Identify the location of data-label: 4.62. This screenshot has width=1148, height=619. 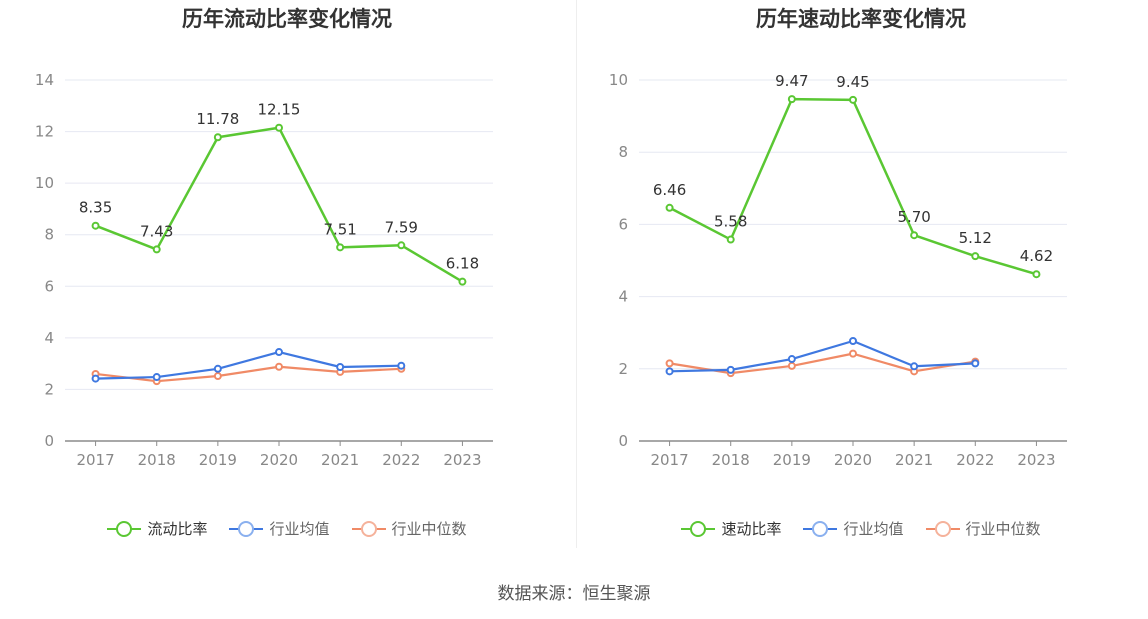
(1036, 256).